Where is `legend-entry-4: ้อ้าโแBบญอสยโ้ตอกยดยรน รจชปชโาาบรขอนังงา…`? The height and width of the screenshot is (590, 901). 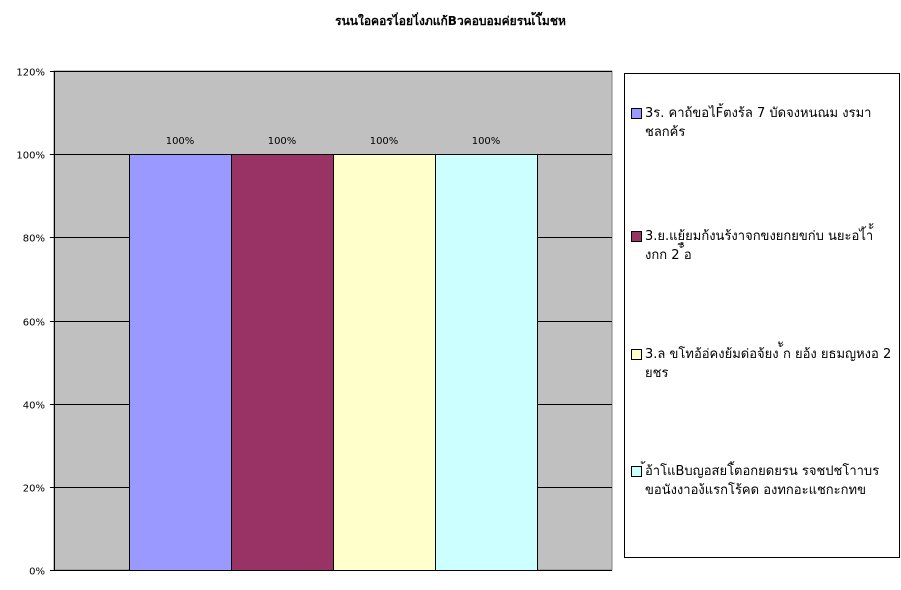
legend-entry-4: ้อ้าโแBบญอสยโ้ตอกยดยรน รจชปชโาาบรขอนังงา… is located at coordinates (762, 481).